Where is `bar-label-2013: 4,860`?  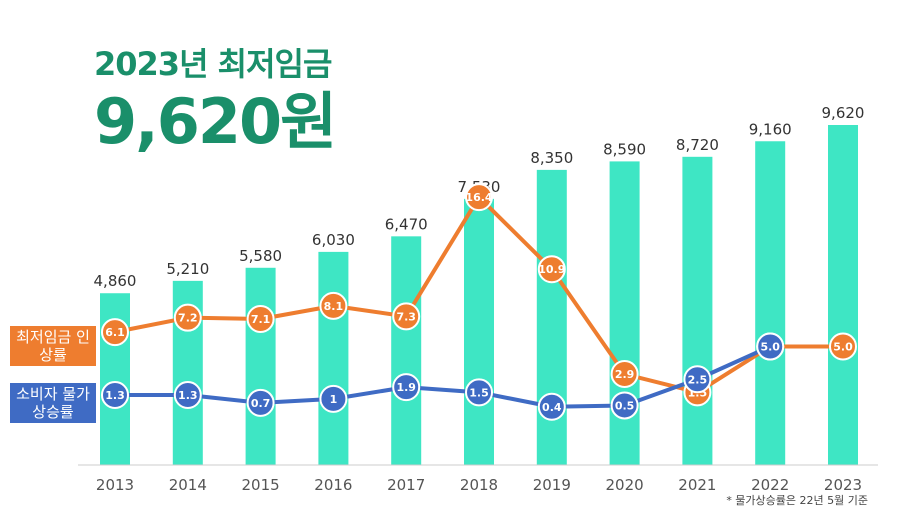 bar-label-2013: 4,860 is located at coordinates (115, 281).